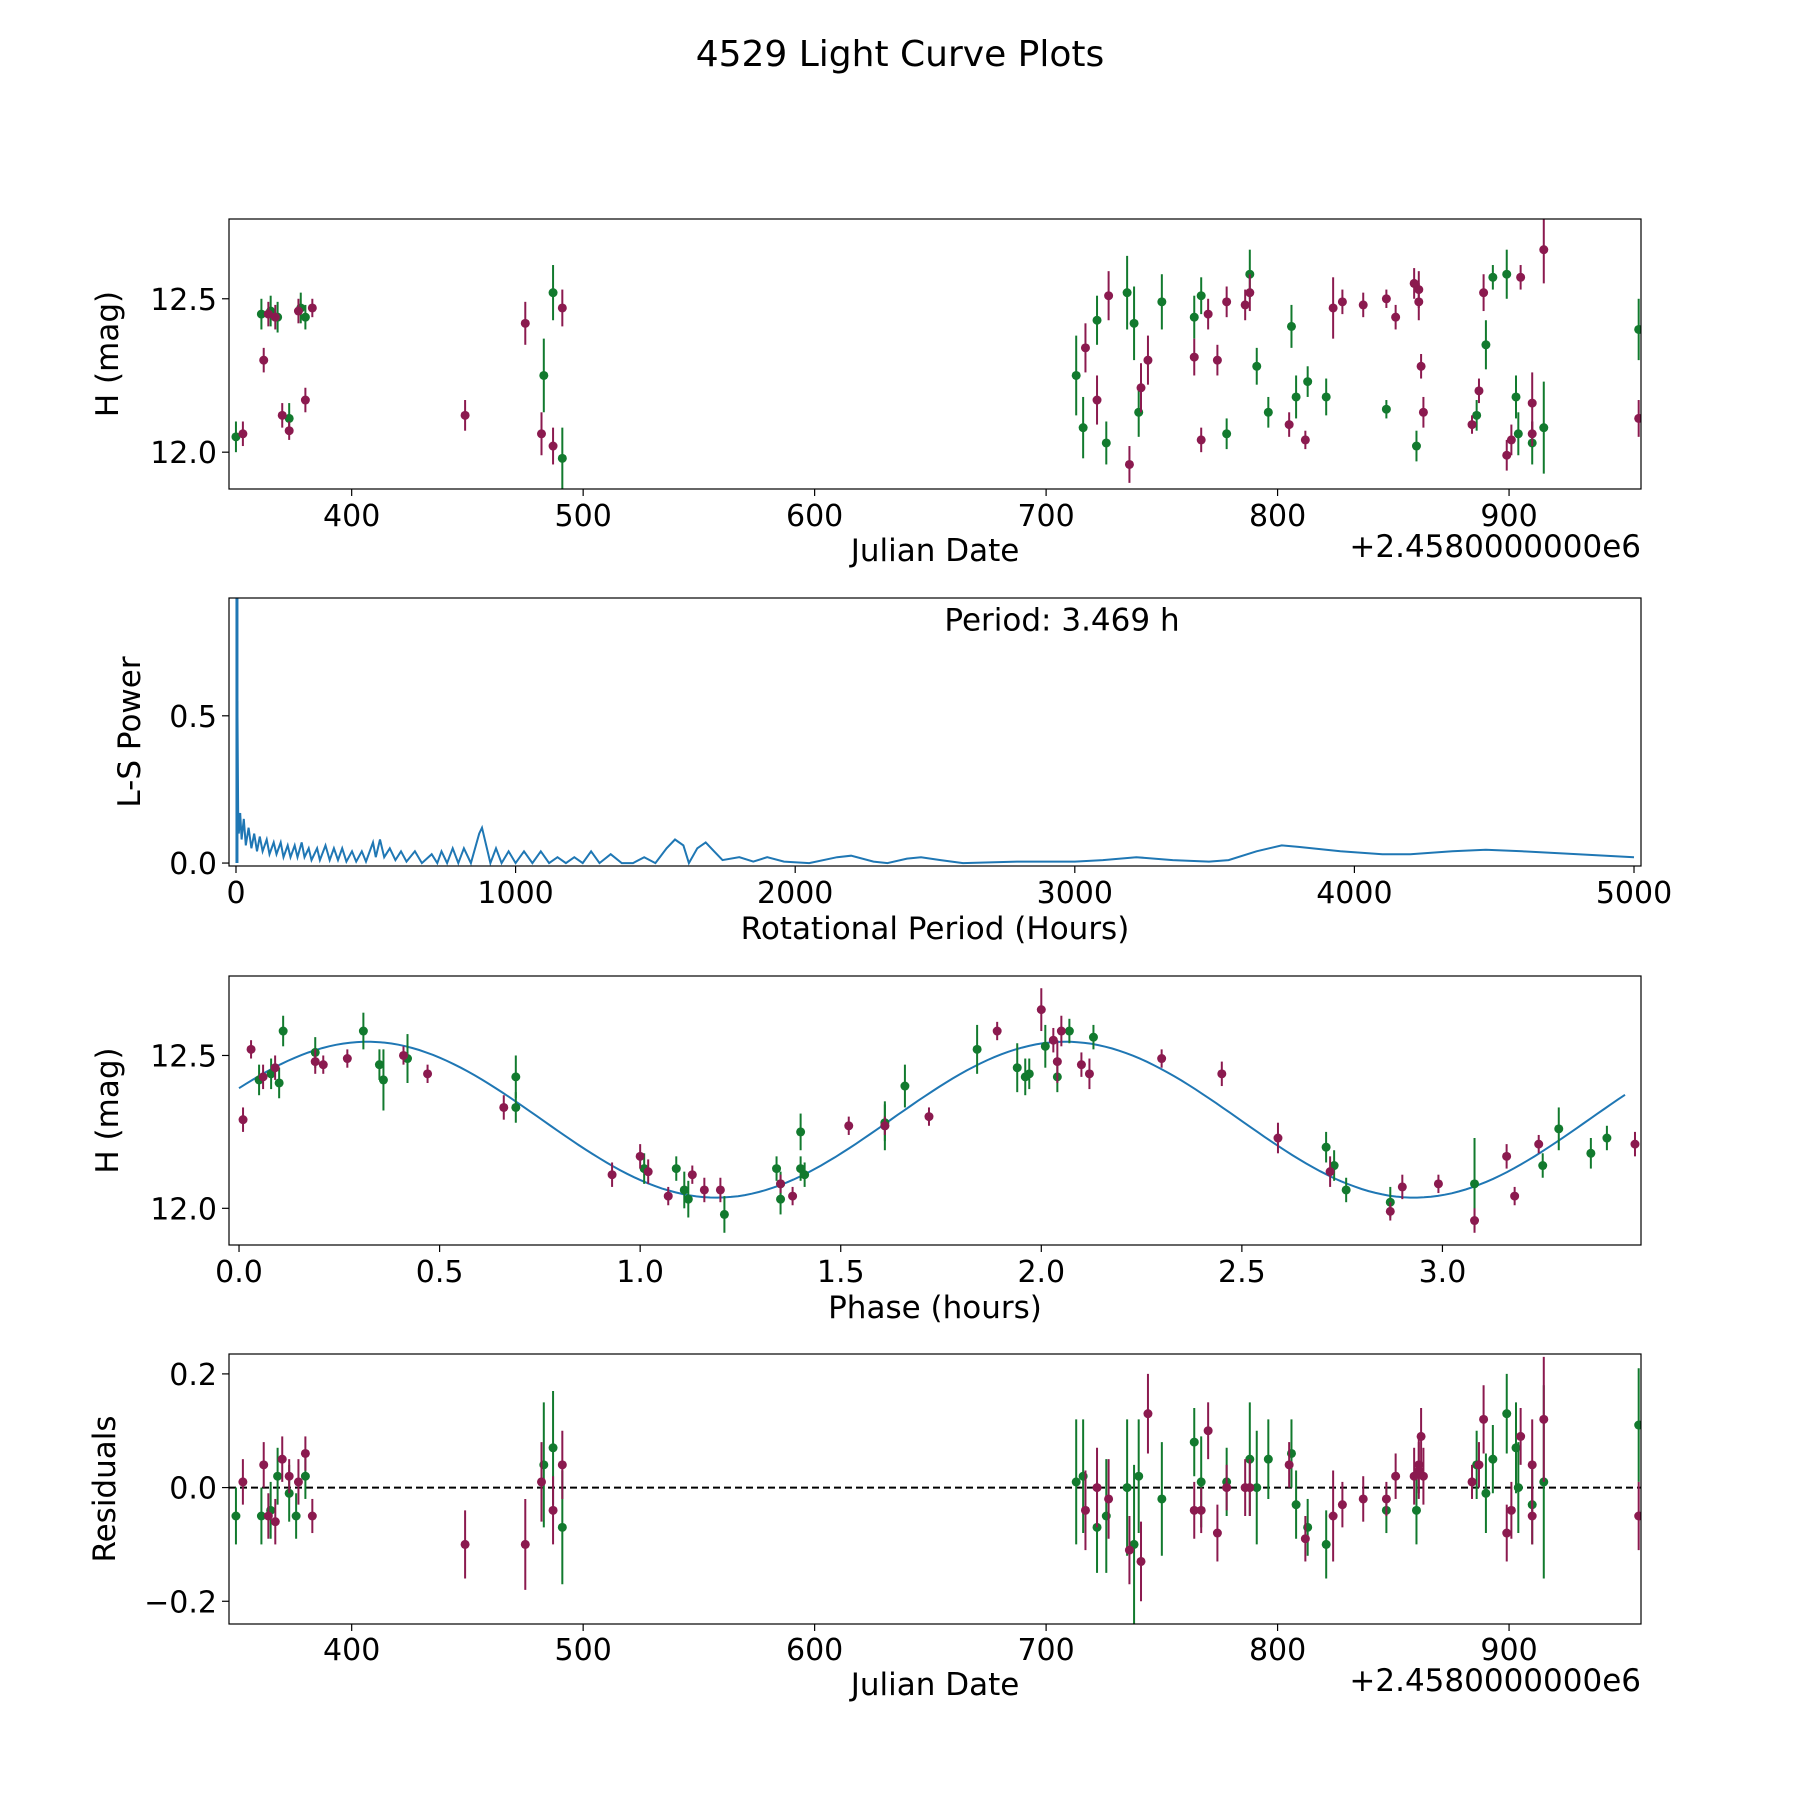 Image resolution: width=1800 pixels, height=1800 pixels. Describe the element at coordinates (1508, 1650) in the screenshot. I see `x-tick-label: 900` at that location.